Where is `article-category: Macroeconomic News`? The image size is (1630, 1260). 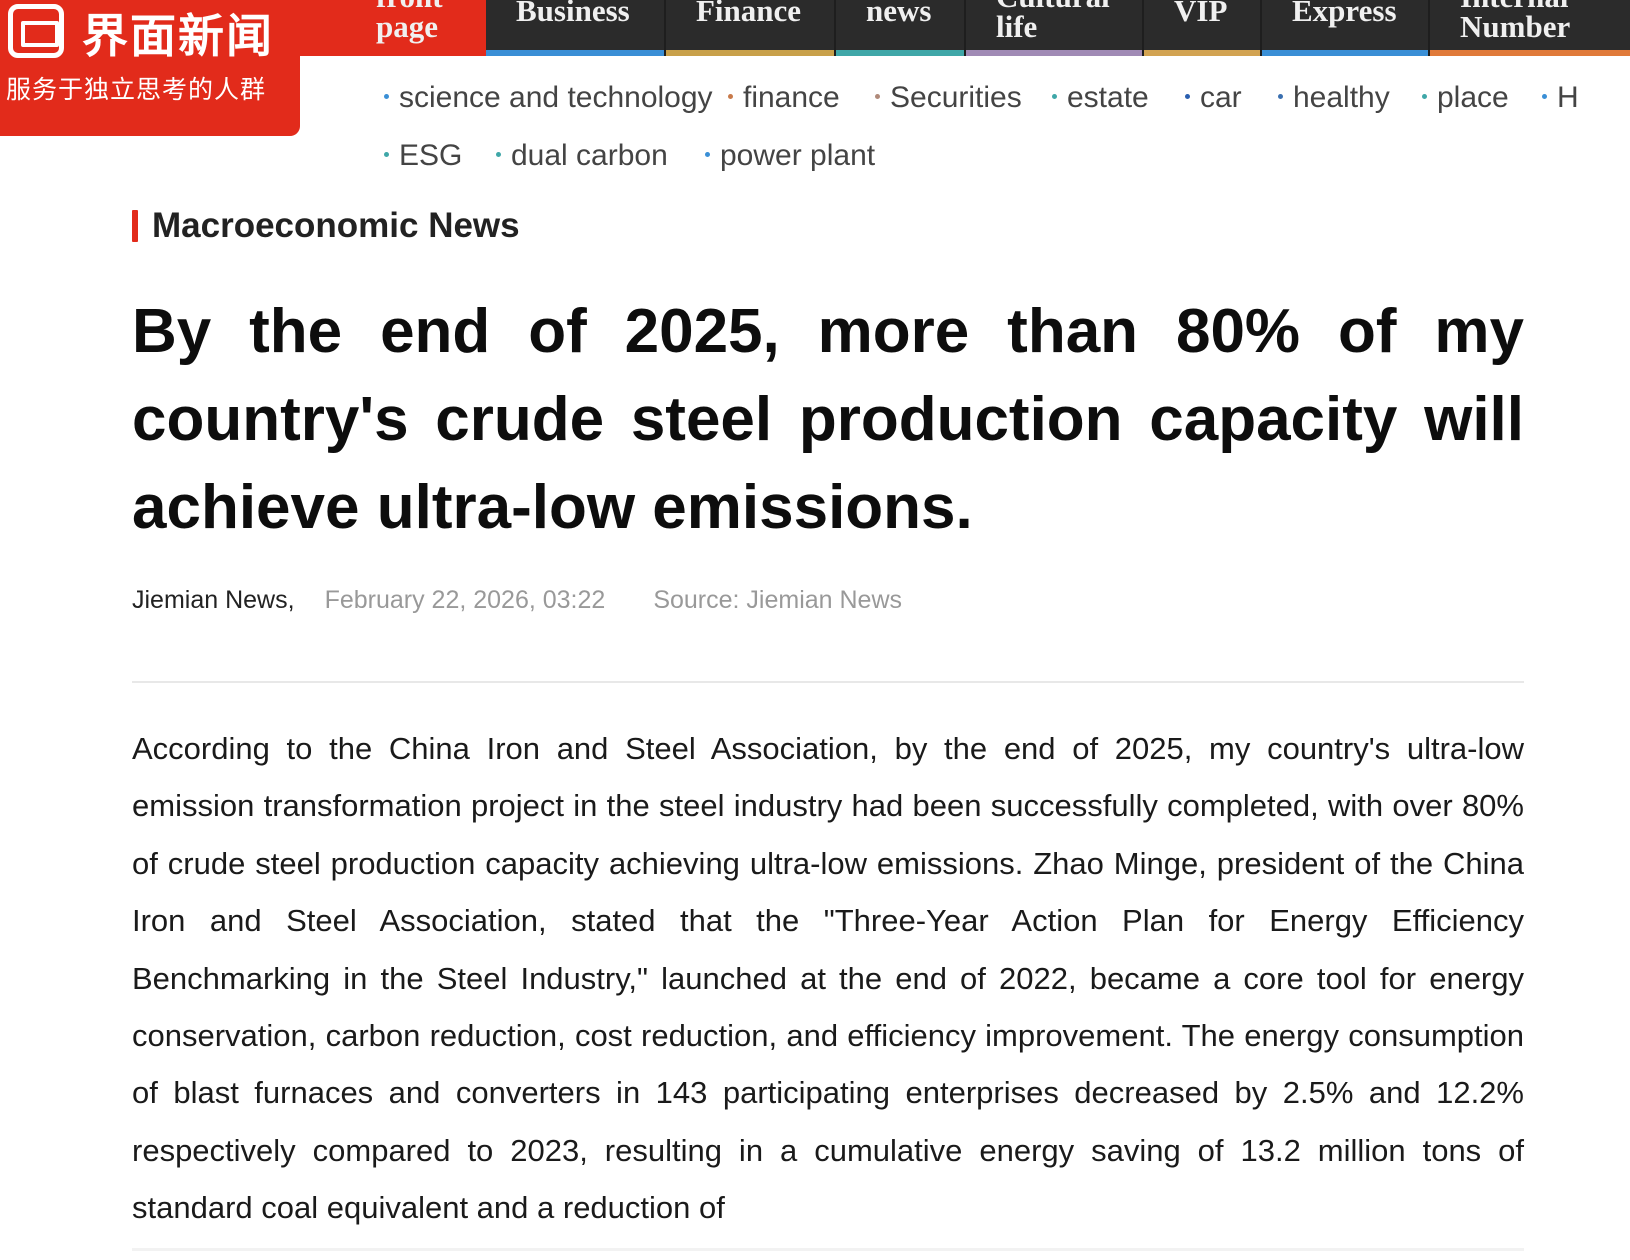
article-category: Macroeconomic News is located at coordinates (326, 226).